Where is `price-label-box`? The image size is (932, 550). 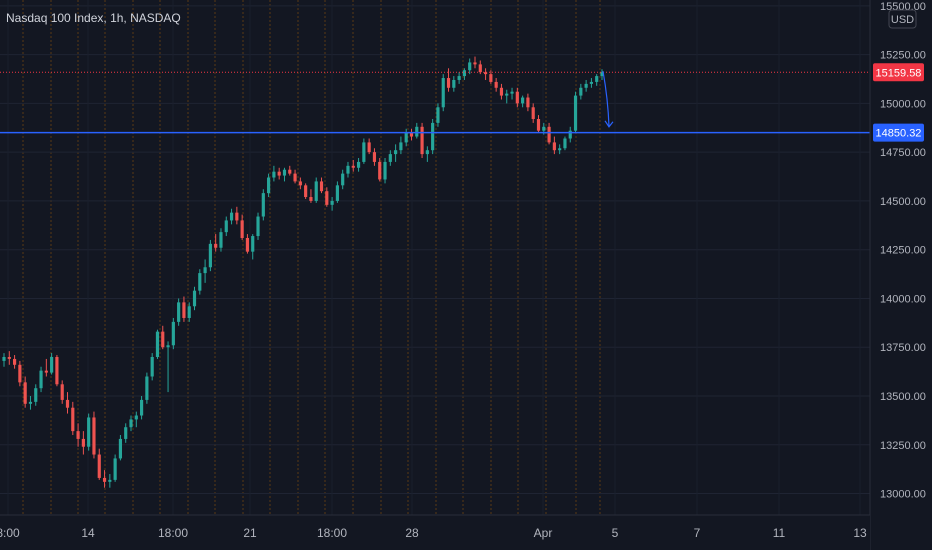
price-label-box is located at coordinates (898, 72).